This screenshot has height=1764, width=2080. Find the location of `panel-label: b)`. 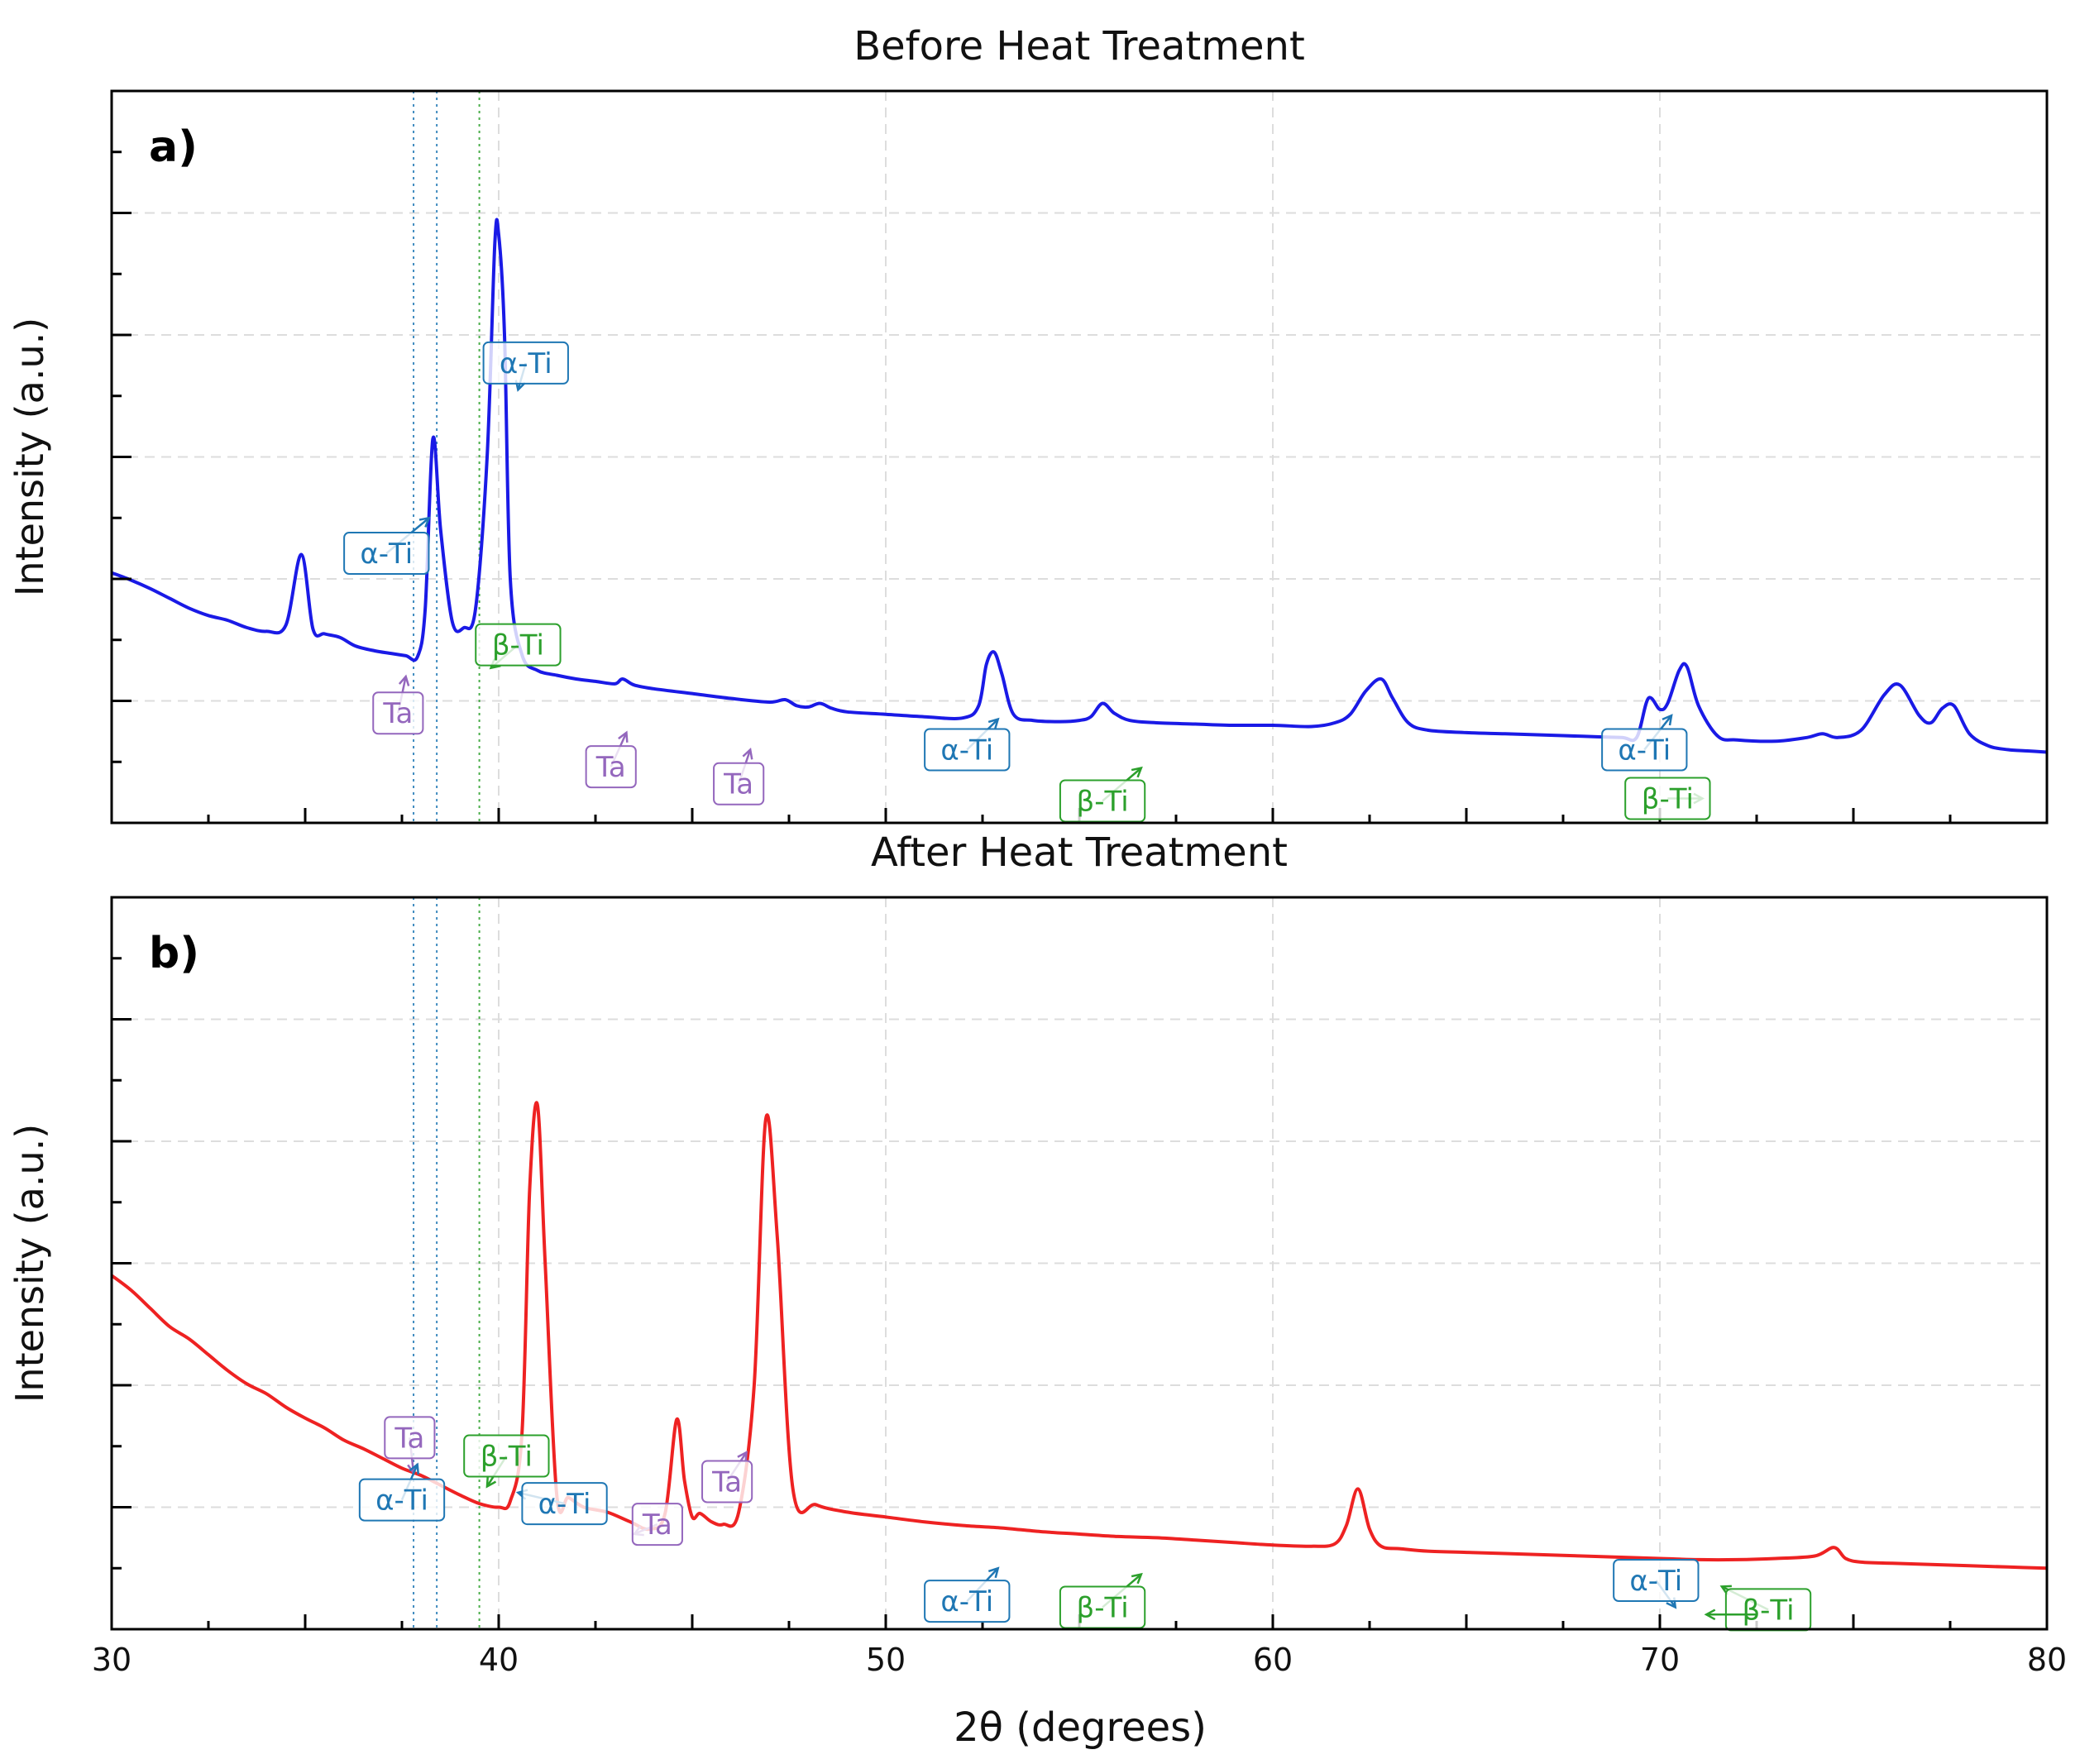

panel-label: b) is located at coordinates (174, 953).